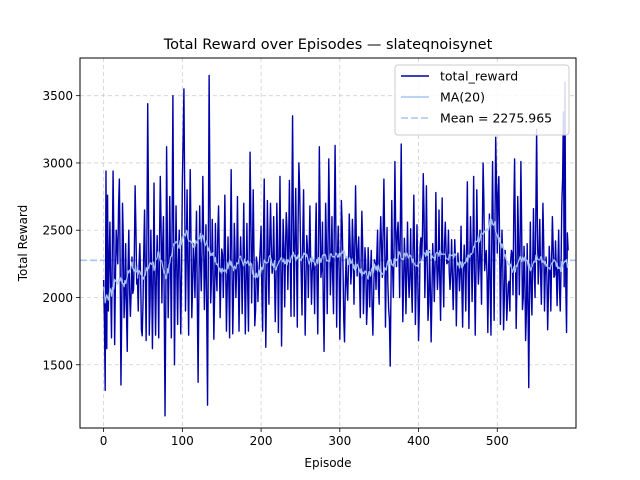 This screenshot has height=480, width=640. I want to click on y-tick-label: 3000, so click(57, 163).